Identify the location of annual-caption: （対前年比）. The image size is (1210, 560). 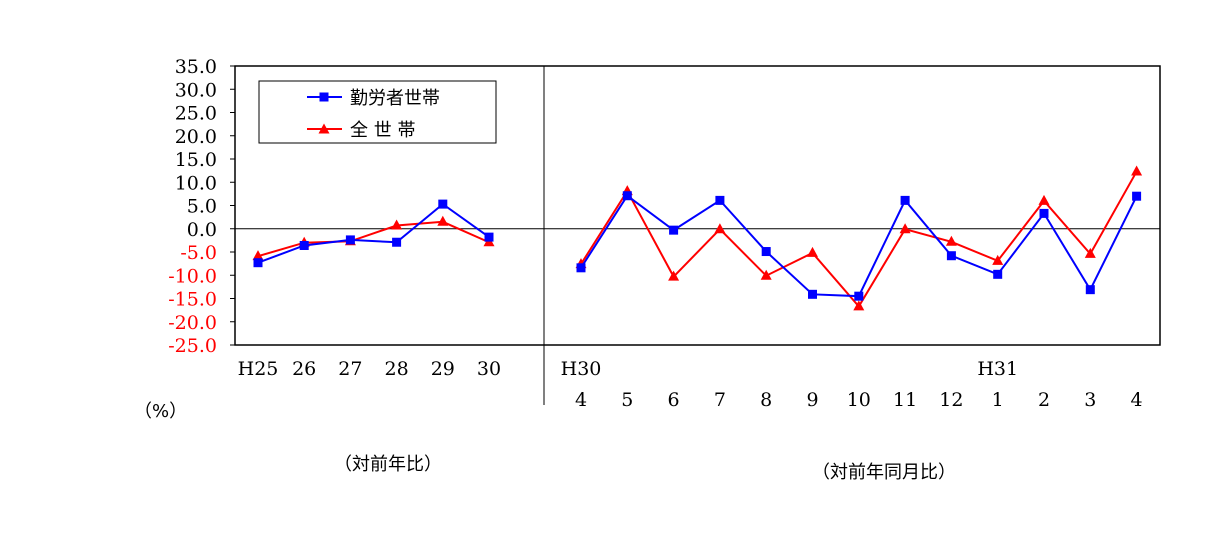
(388, 464).